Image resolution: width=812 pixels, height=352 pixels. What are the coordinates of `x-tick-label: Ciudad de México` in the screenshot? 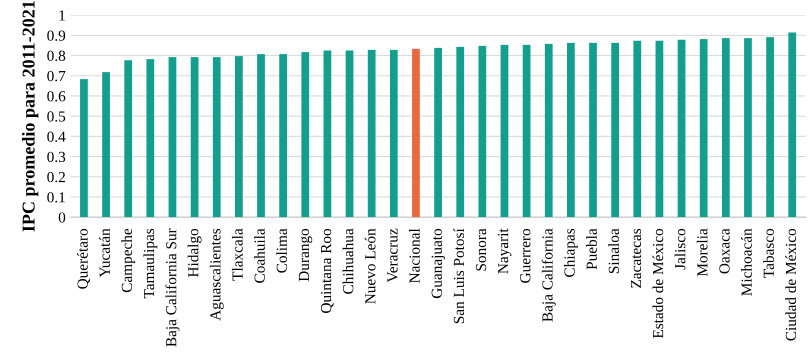 It's located at (790, 284).